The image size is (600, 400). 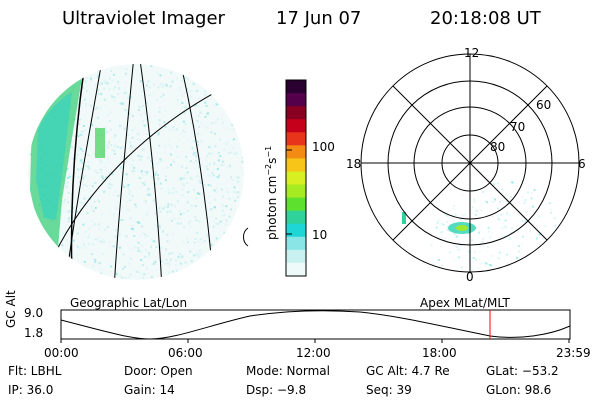 What do you see at coordinates (470, 277) in the screenshot?
I see `mlt-label-0: 0` at bounding box center [470, 277].